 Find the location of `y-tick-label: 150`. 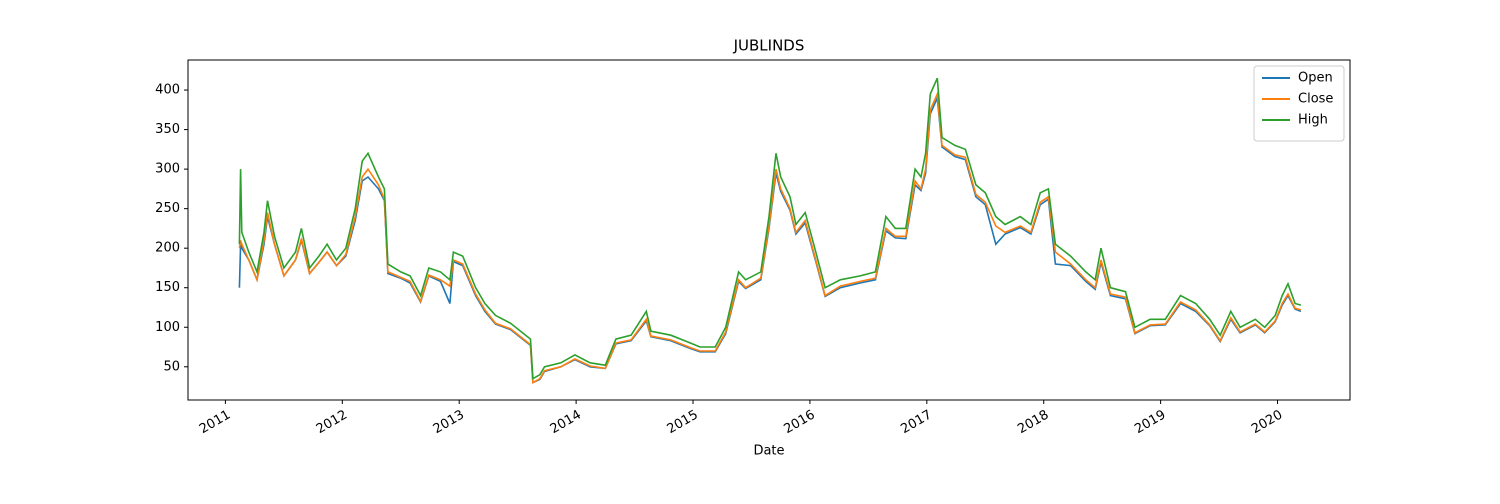

y-tick-label: 150 is located at coordinates (167, 287).